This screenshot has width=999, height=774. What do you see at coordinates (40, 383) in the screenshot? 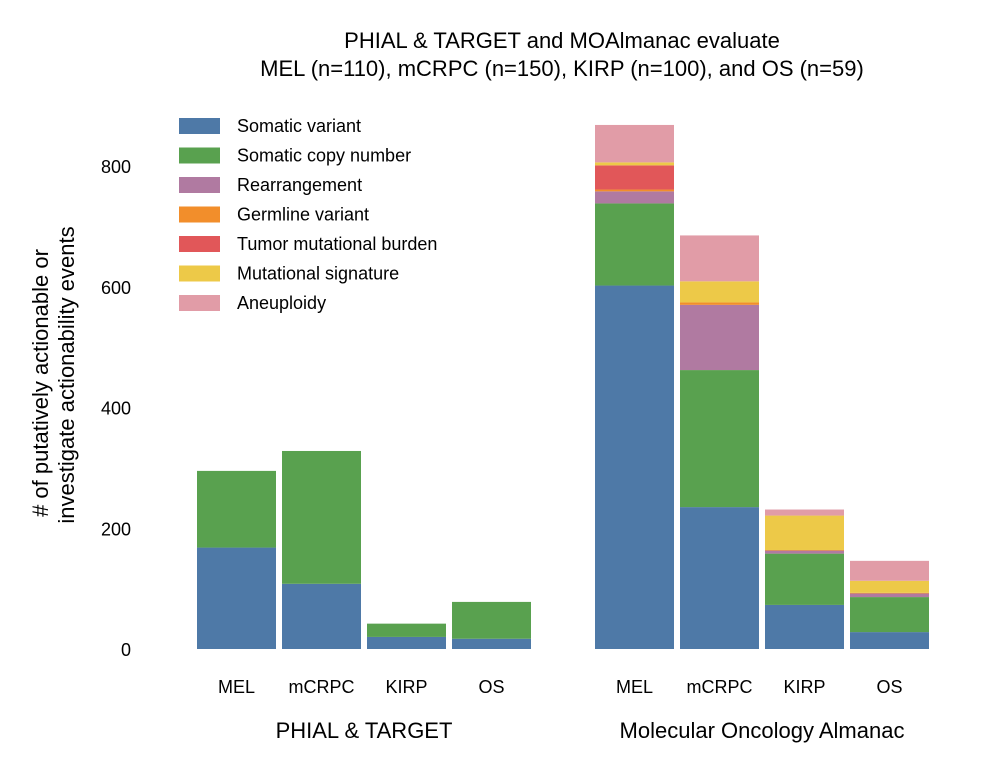
I see `y-axis-label-line-1: # of putatively actionable or` at bounding box center [40, 383].